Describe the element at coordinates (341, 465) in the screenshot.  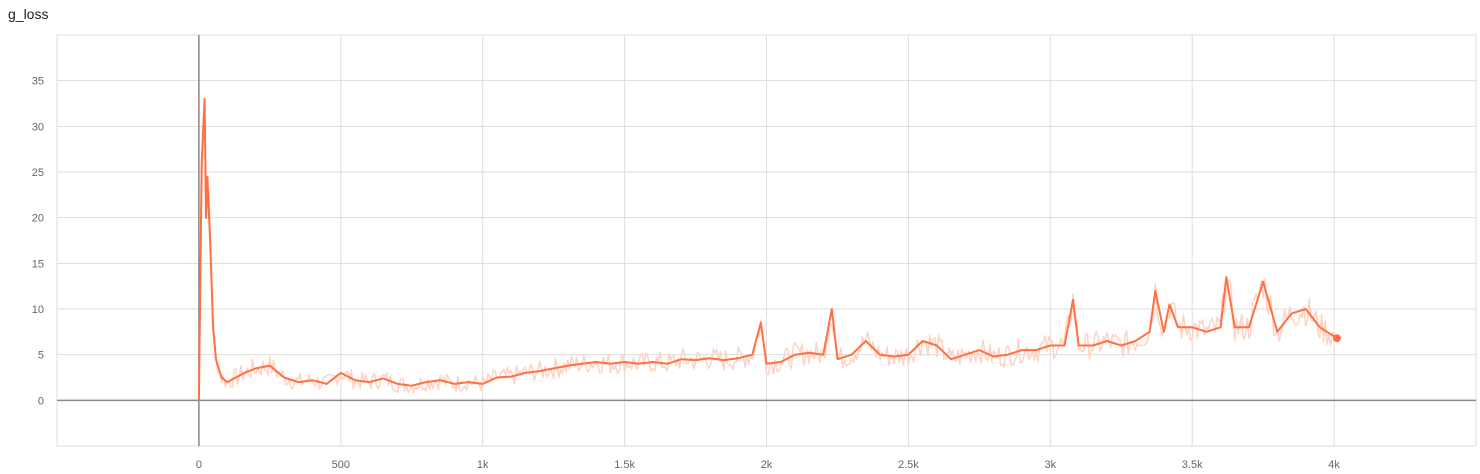
I see `x-tick-label: 500` at that location.